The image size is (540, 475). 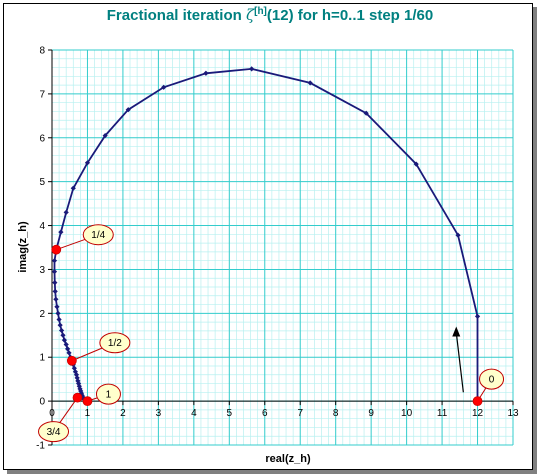 What do you see at coordinates (42, 182) in the screenshot?
I see `y-tick-label: 5` at bounding box center [42, 182].